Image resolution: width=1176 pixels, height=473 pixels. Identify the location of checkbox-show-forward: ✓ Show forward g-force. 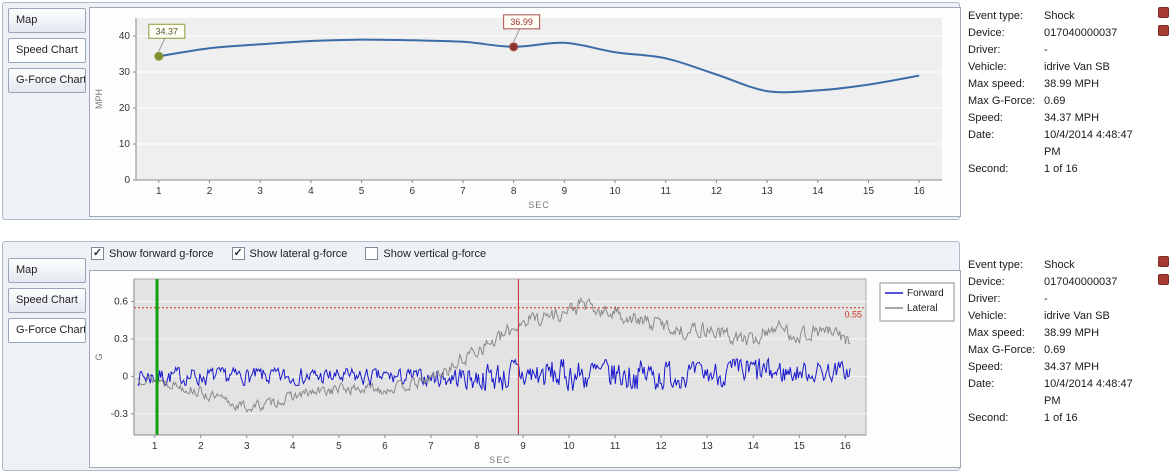
(152, 253).